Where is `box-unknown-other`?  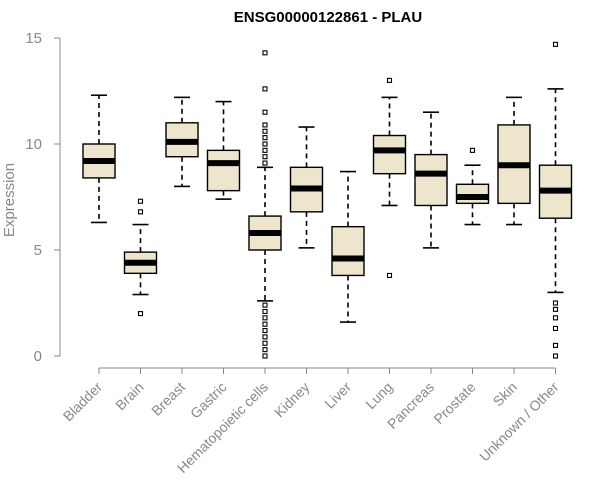 box-unknown-other is located at coordinates (555, 200).